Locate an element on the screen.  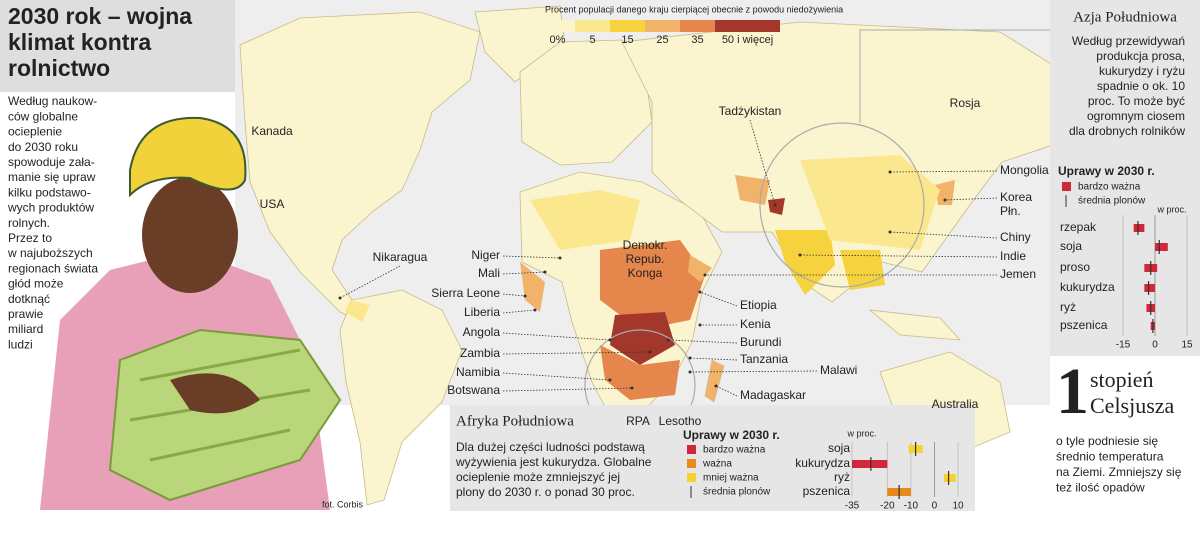
central-africa-region is located at coordinates (652, 285).